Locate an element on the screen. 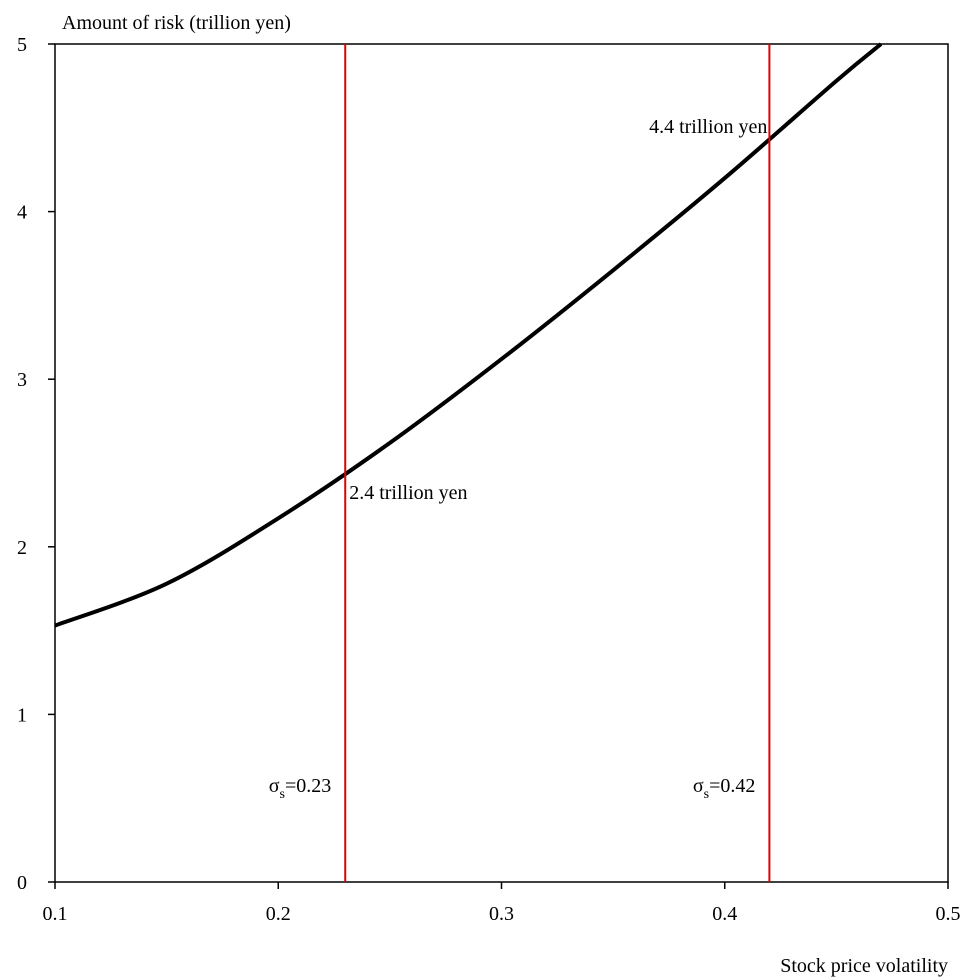 The image size is (970, 980). y-tick-label: 1 is located at coordinates (22, 715).